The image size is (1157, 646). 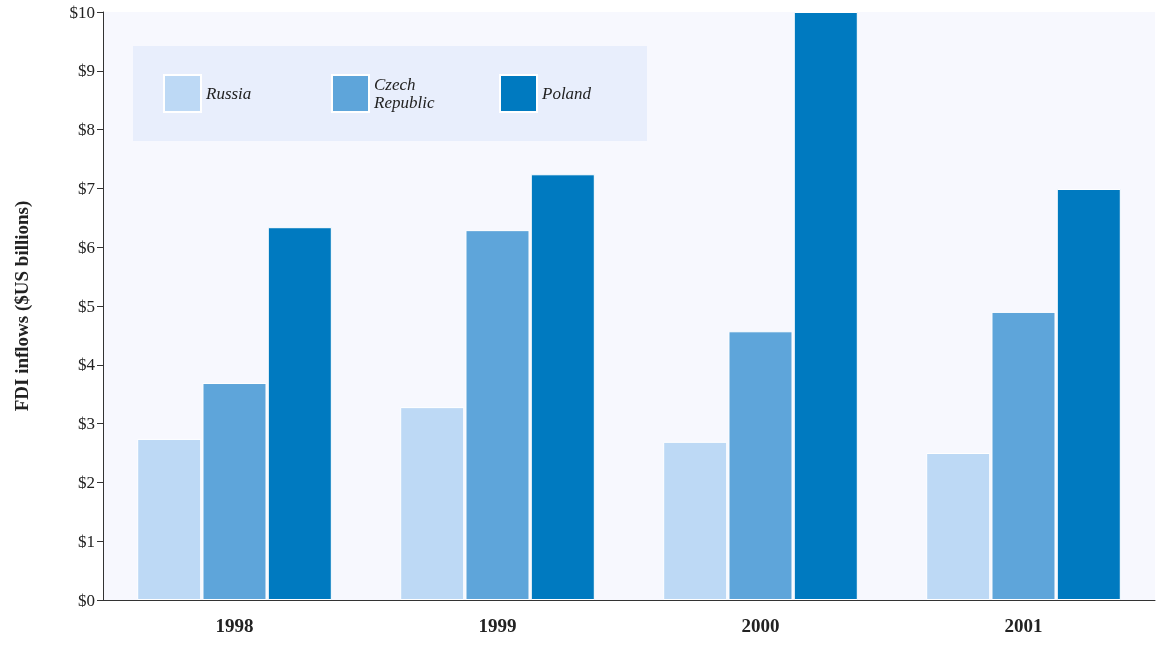 I want to click on y-tick-label: $1, so click(x=86, y=541).